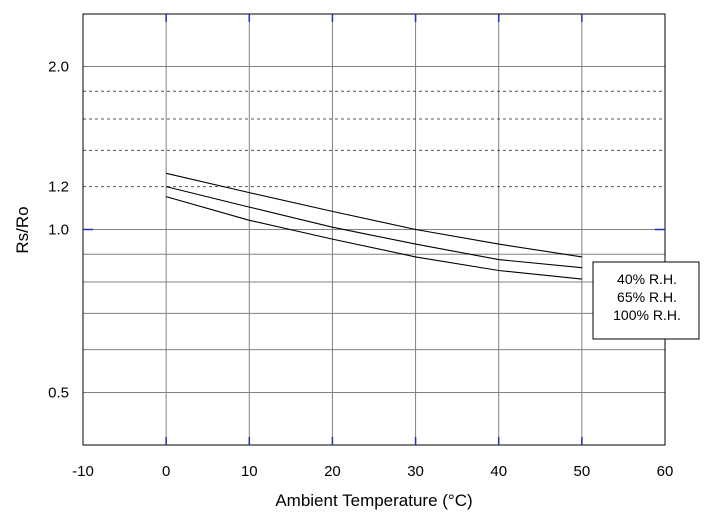 Image resolution: width=709 pixels, height=512 pixels. What do you see at coordinates (372, 471) in the screenshot?
I see `x-tick-labels: -10 0 10 20 30 40 50 60` at bounding box center [372, 471].